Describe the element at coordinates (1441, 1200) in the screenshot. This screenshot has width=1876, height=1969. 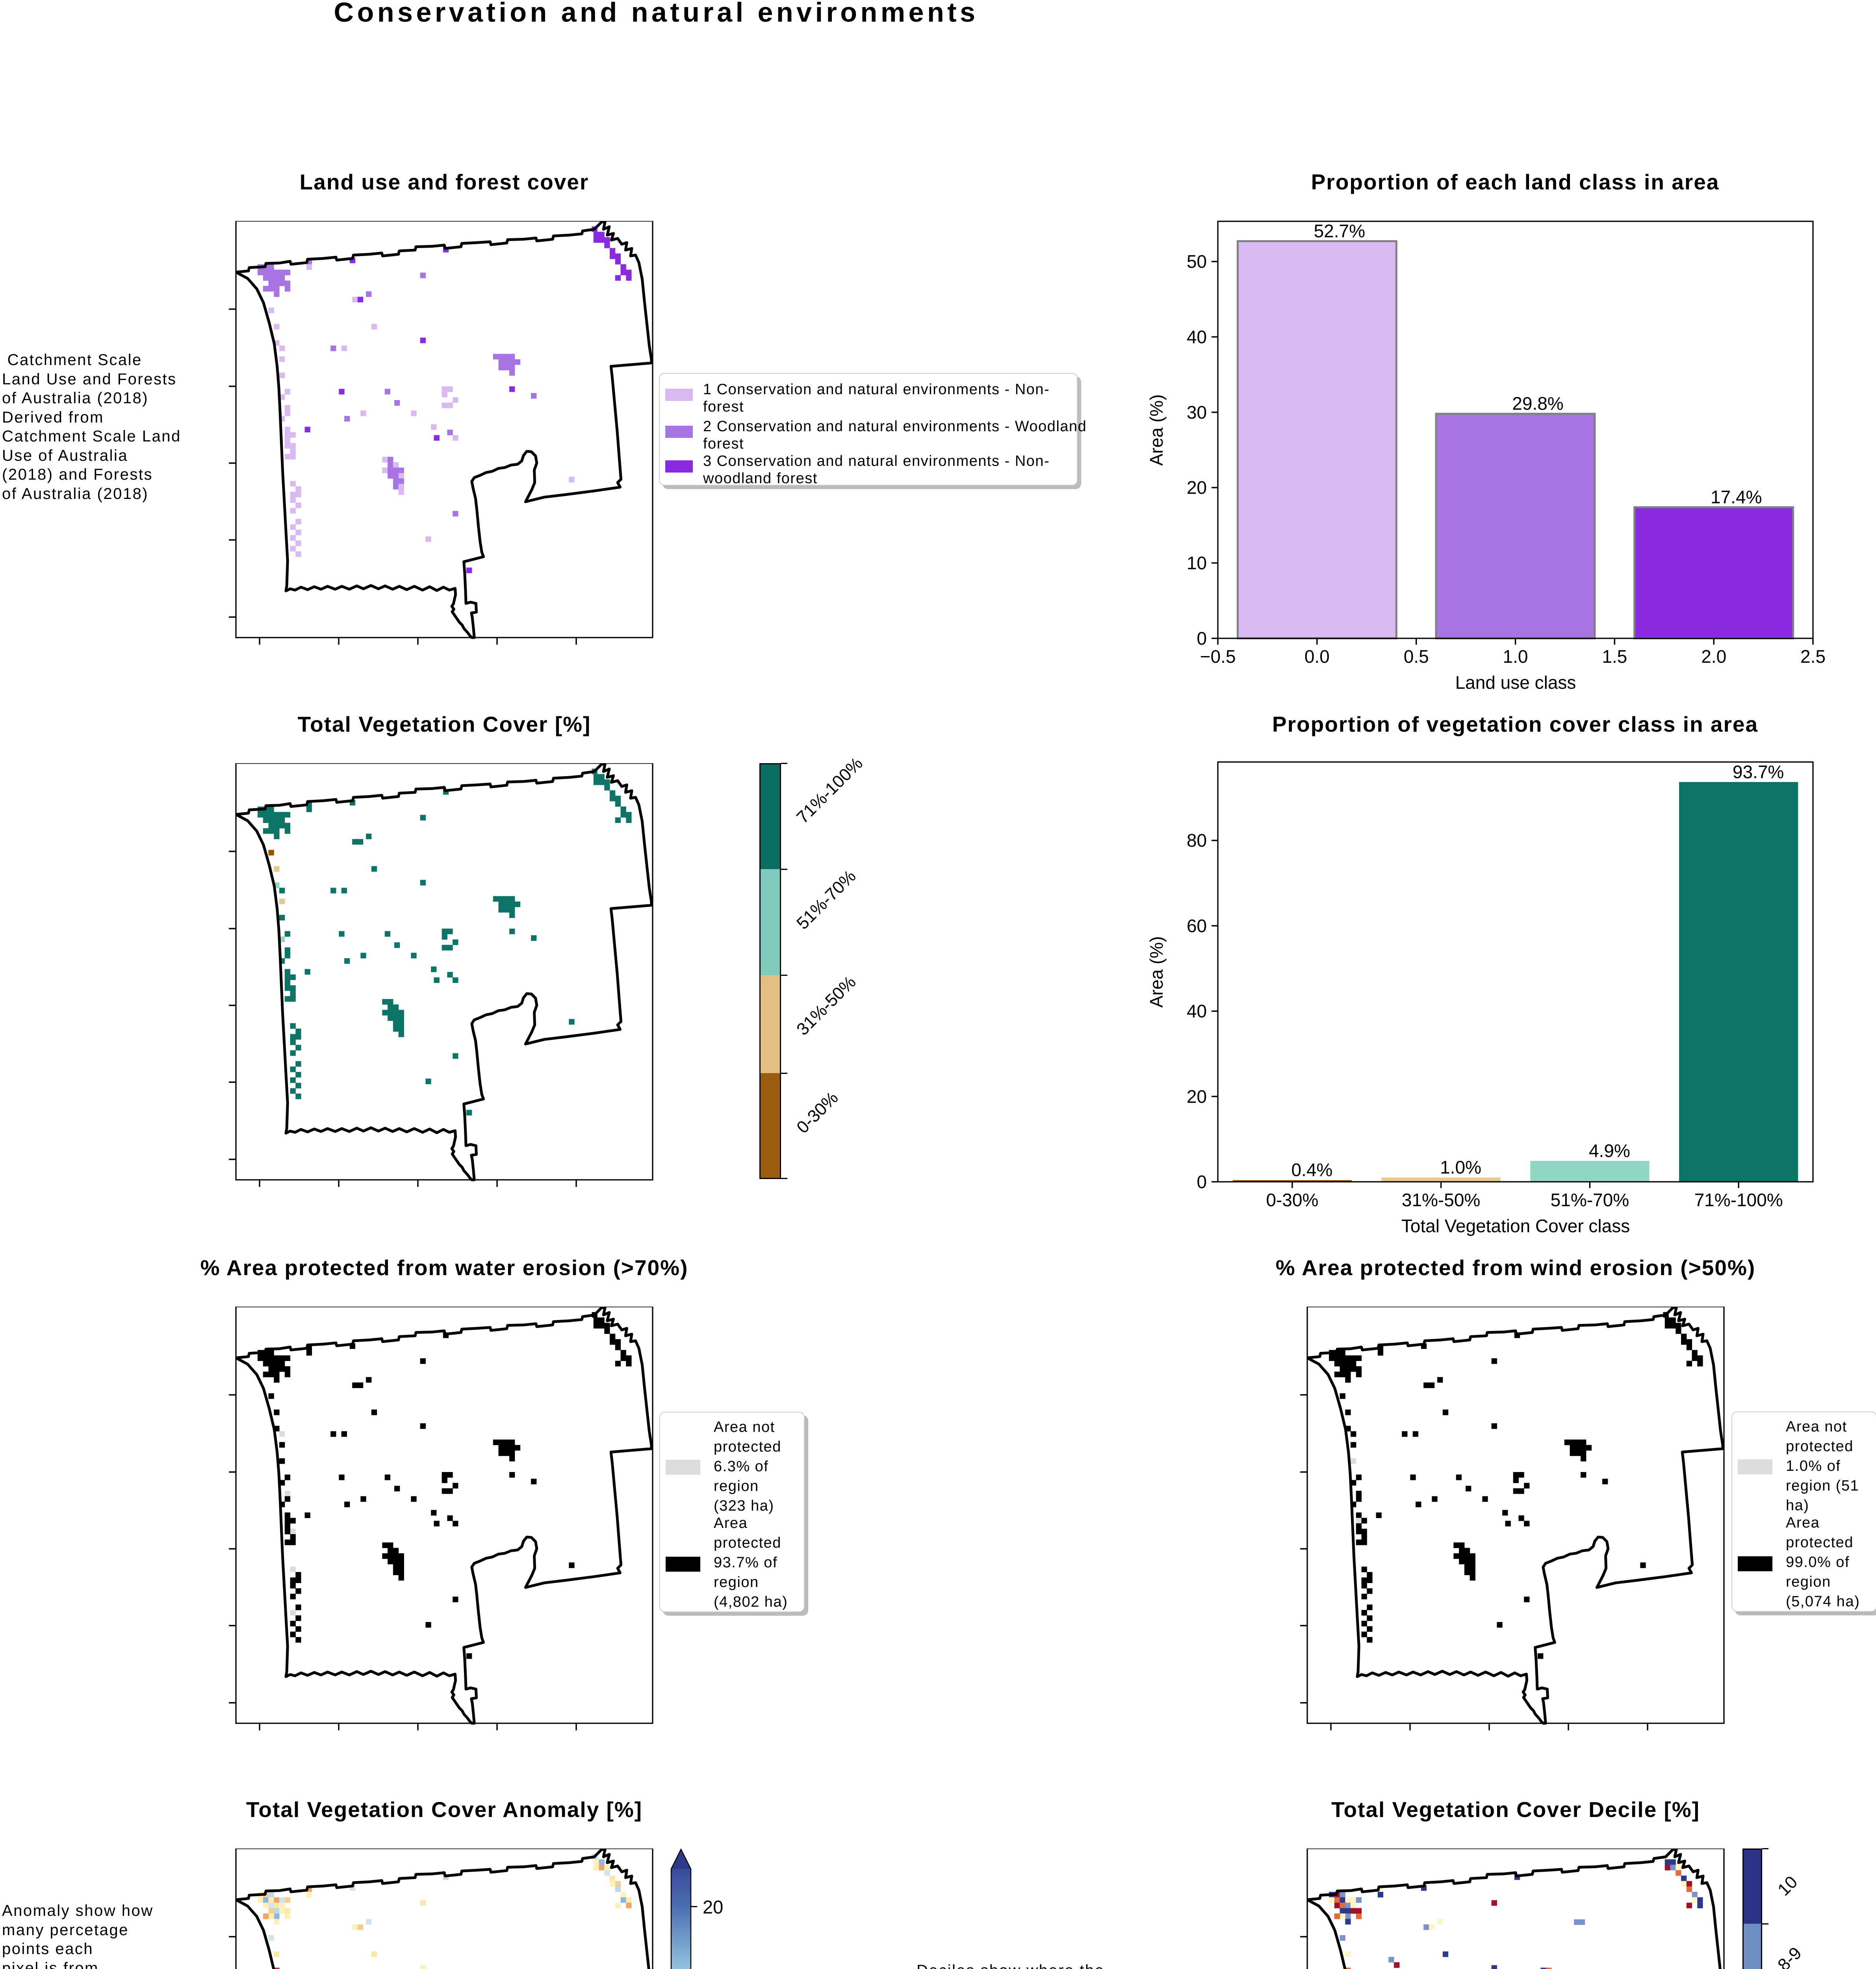
I see `svg-text: 31%-50%` at that location.